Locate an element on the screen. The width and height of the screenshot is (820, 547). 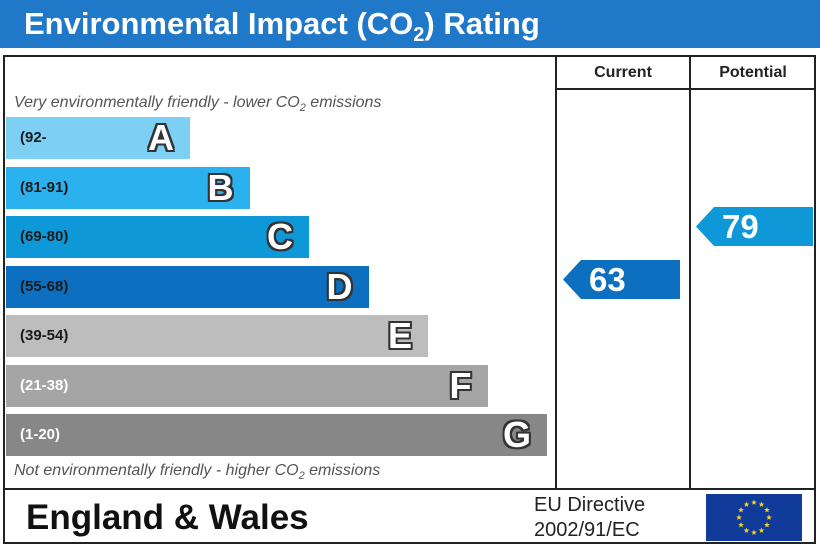
title-bar: Environmental Impact (CO2) Rating is located at coordinates (410, 24).